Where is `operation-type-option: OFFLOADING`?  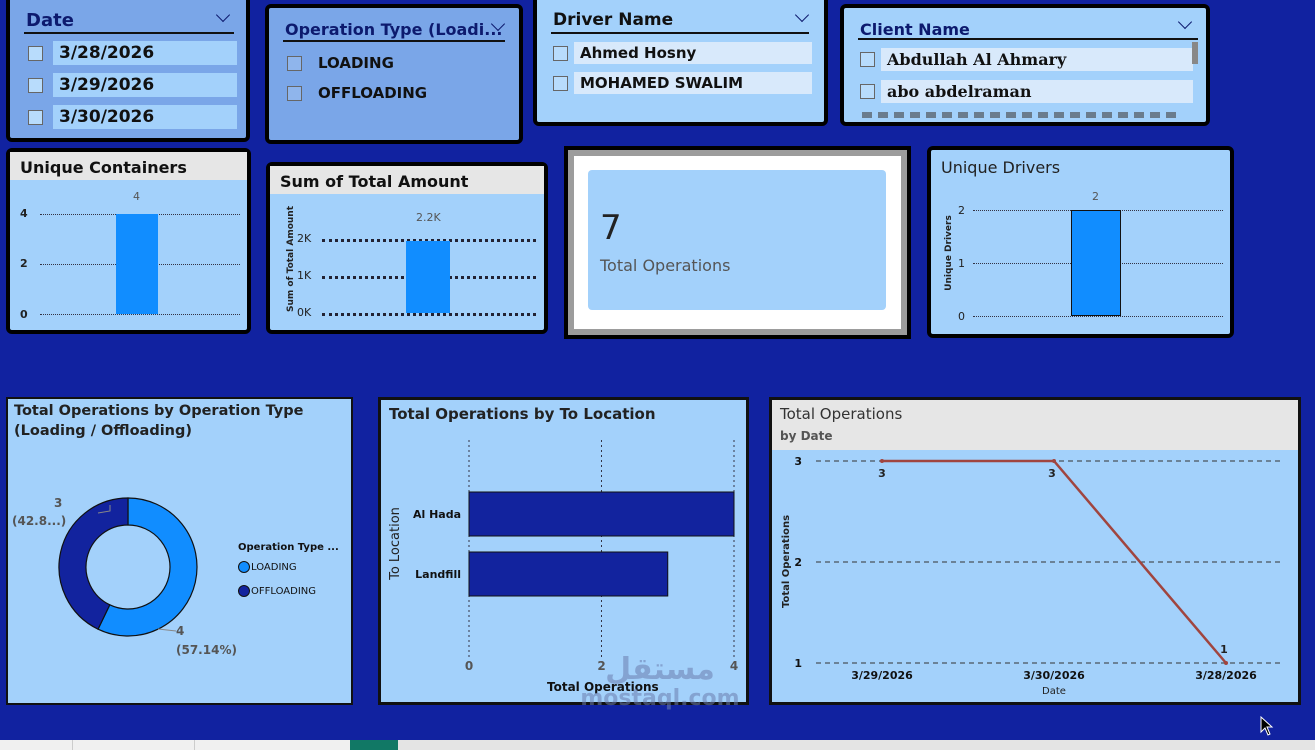
operation-type-option: OFFLOADING is located at coordinates (360, 93).